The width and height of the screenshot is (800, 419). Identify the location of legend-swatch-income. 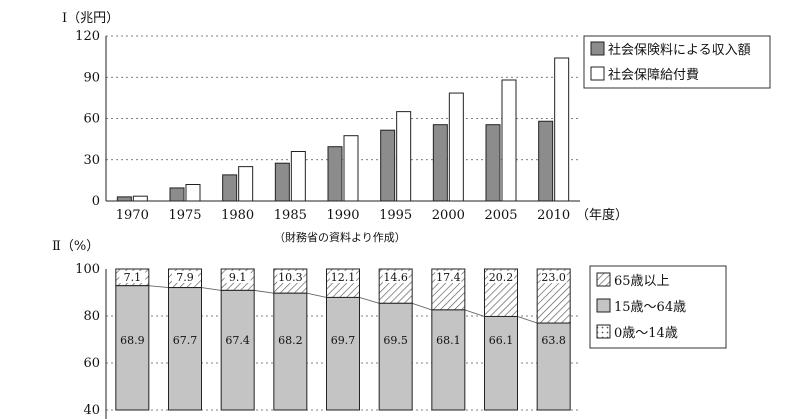
(597, 48).